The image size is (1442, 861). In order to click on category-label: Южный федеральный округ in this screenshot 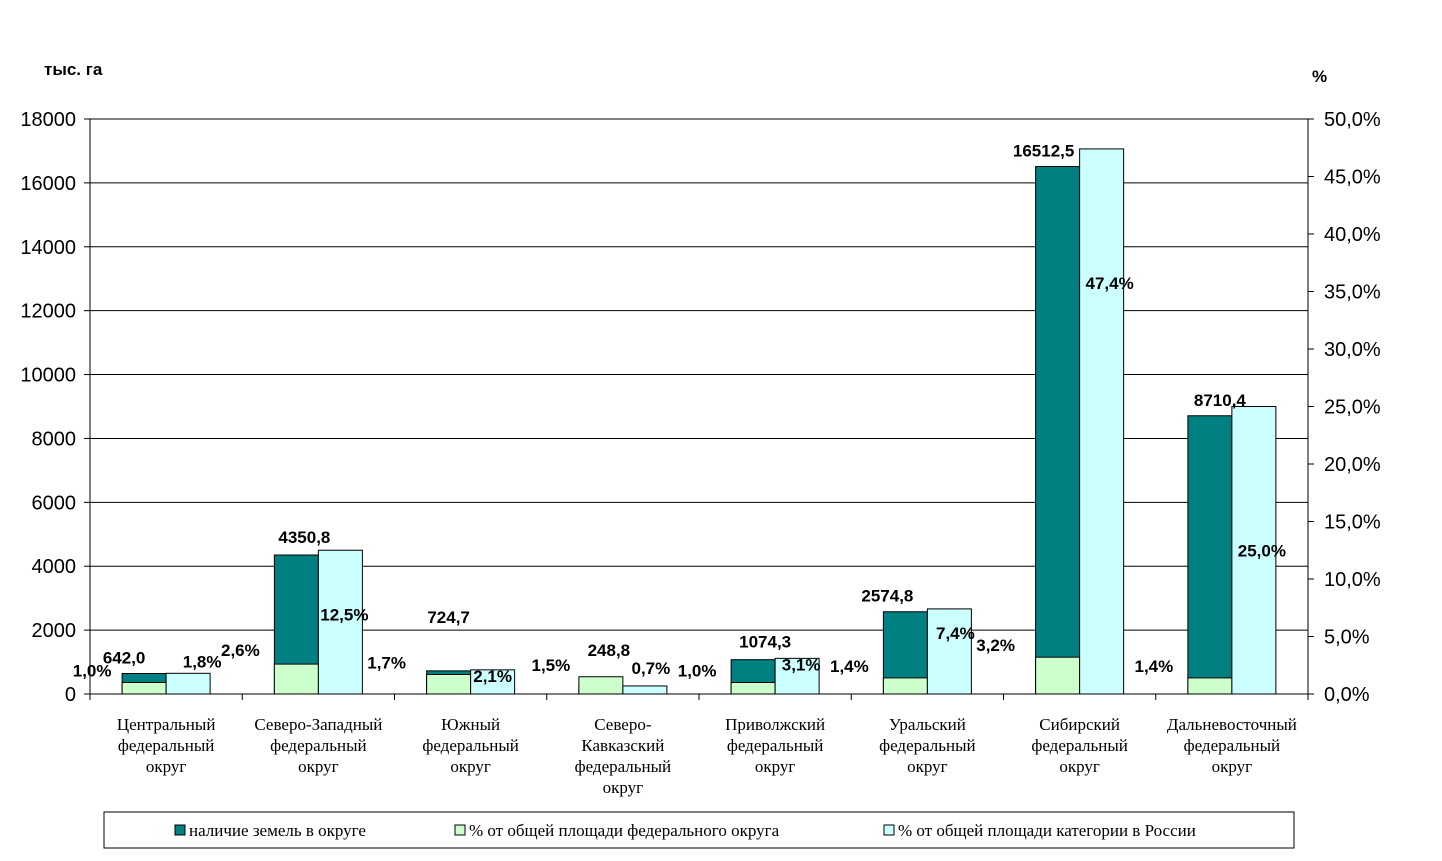, I will do `click(470, 745)`.